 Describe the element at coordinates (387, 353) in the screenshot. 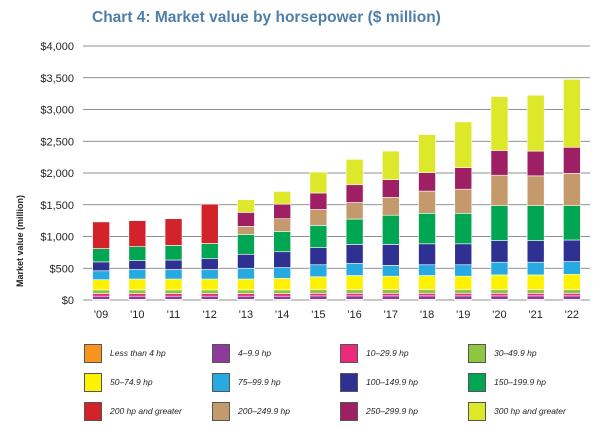

I see `legend-label: 10–29.9 hp` at that location.